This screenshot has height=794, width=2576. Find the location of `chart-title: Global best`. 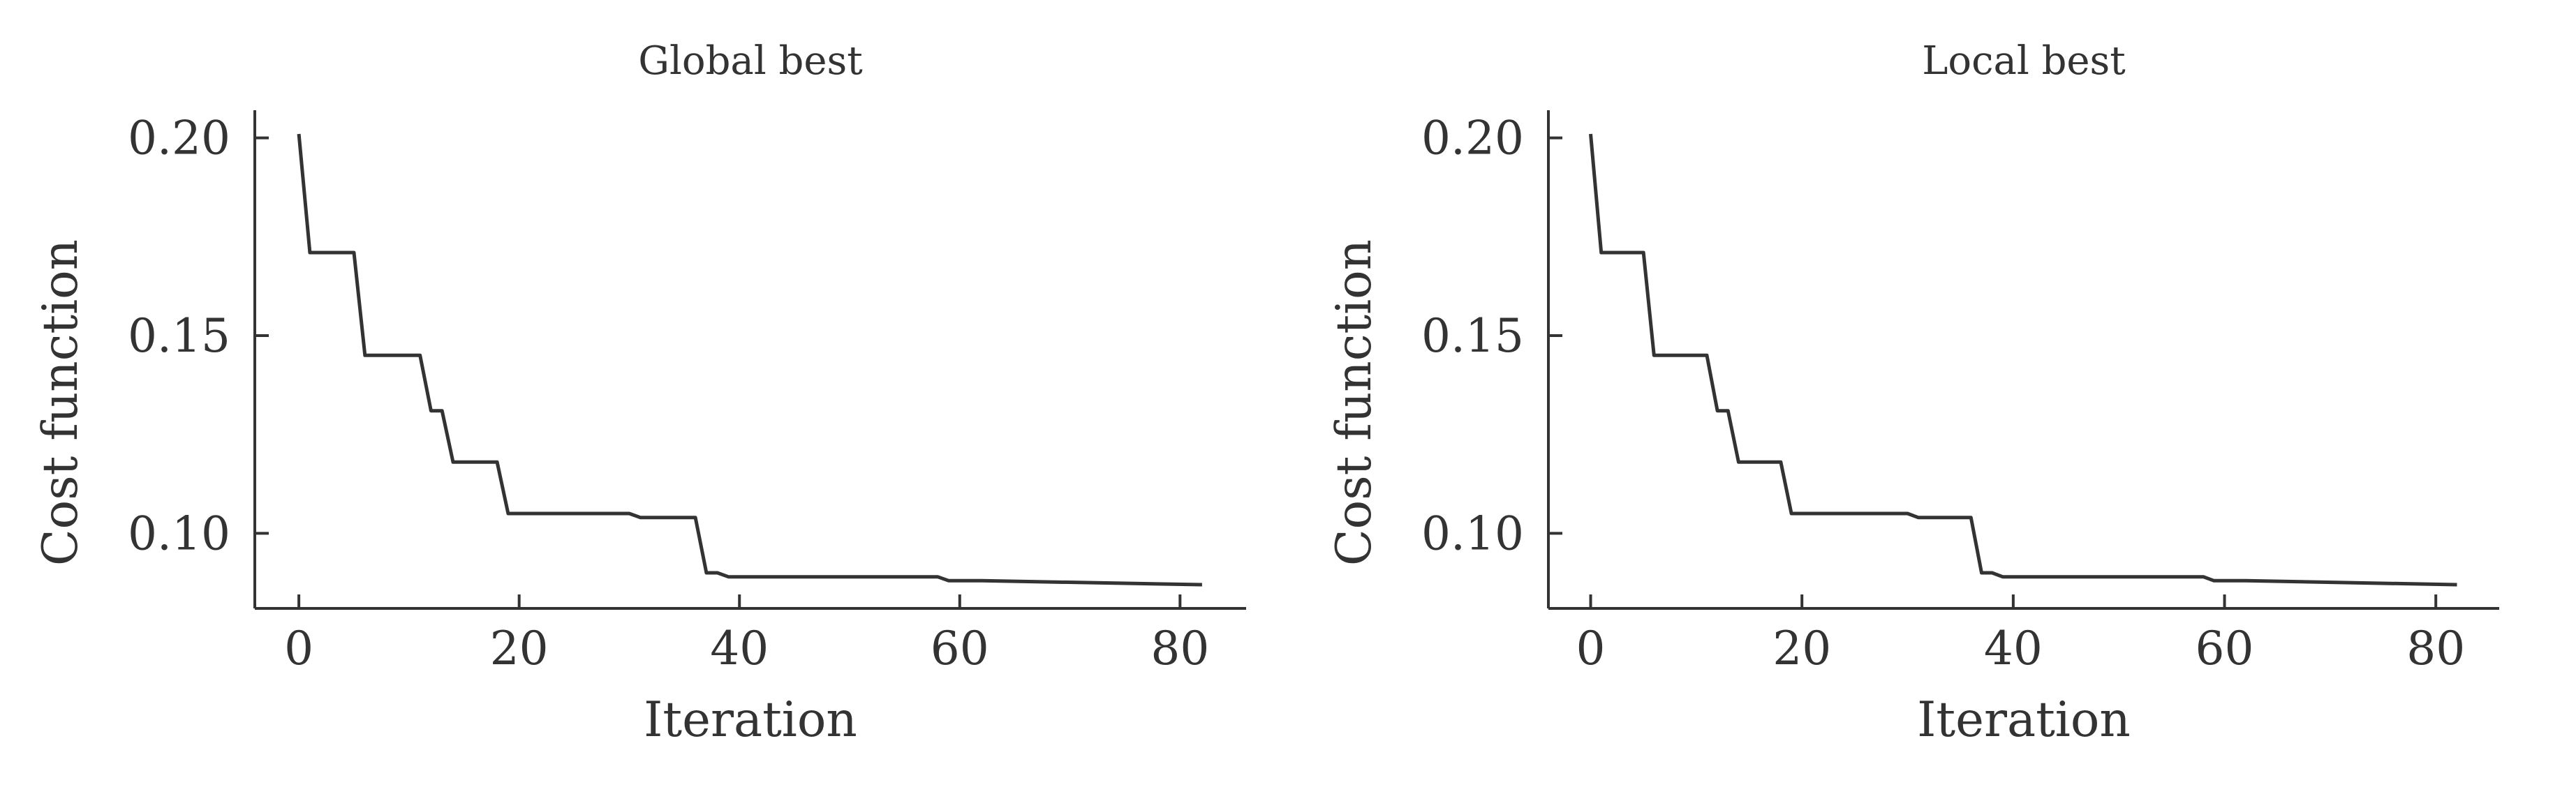

chart-title: Global best is located at coordinates (750, 61).